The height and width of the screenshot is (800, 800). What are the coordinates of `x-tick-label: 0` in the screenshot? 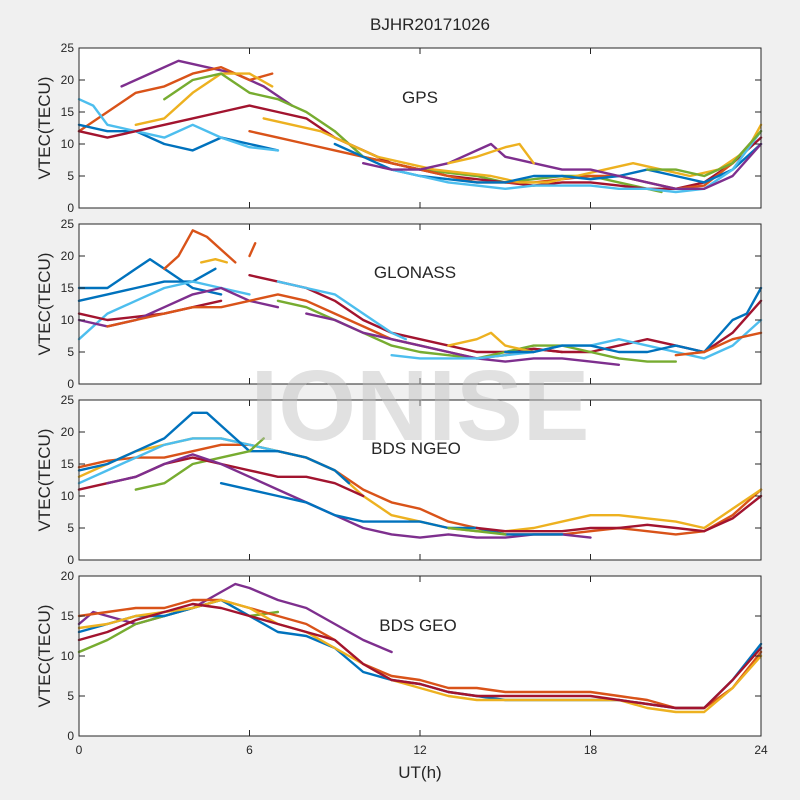 It's located at (79, 750).